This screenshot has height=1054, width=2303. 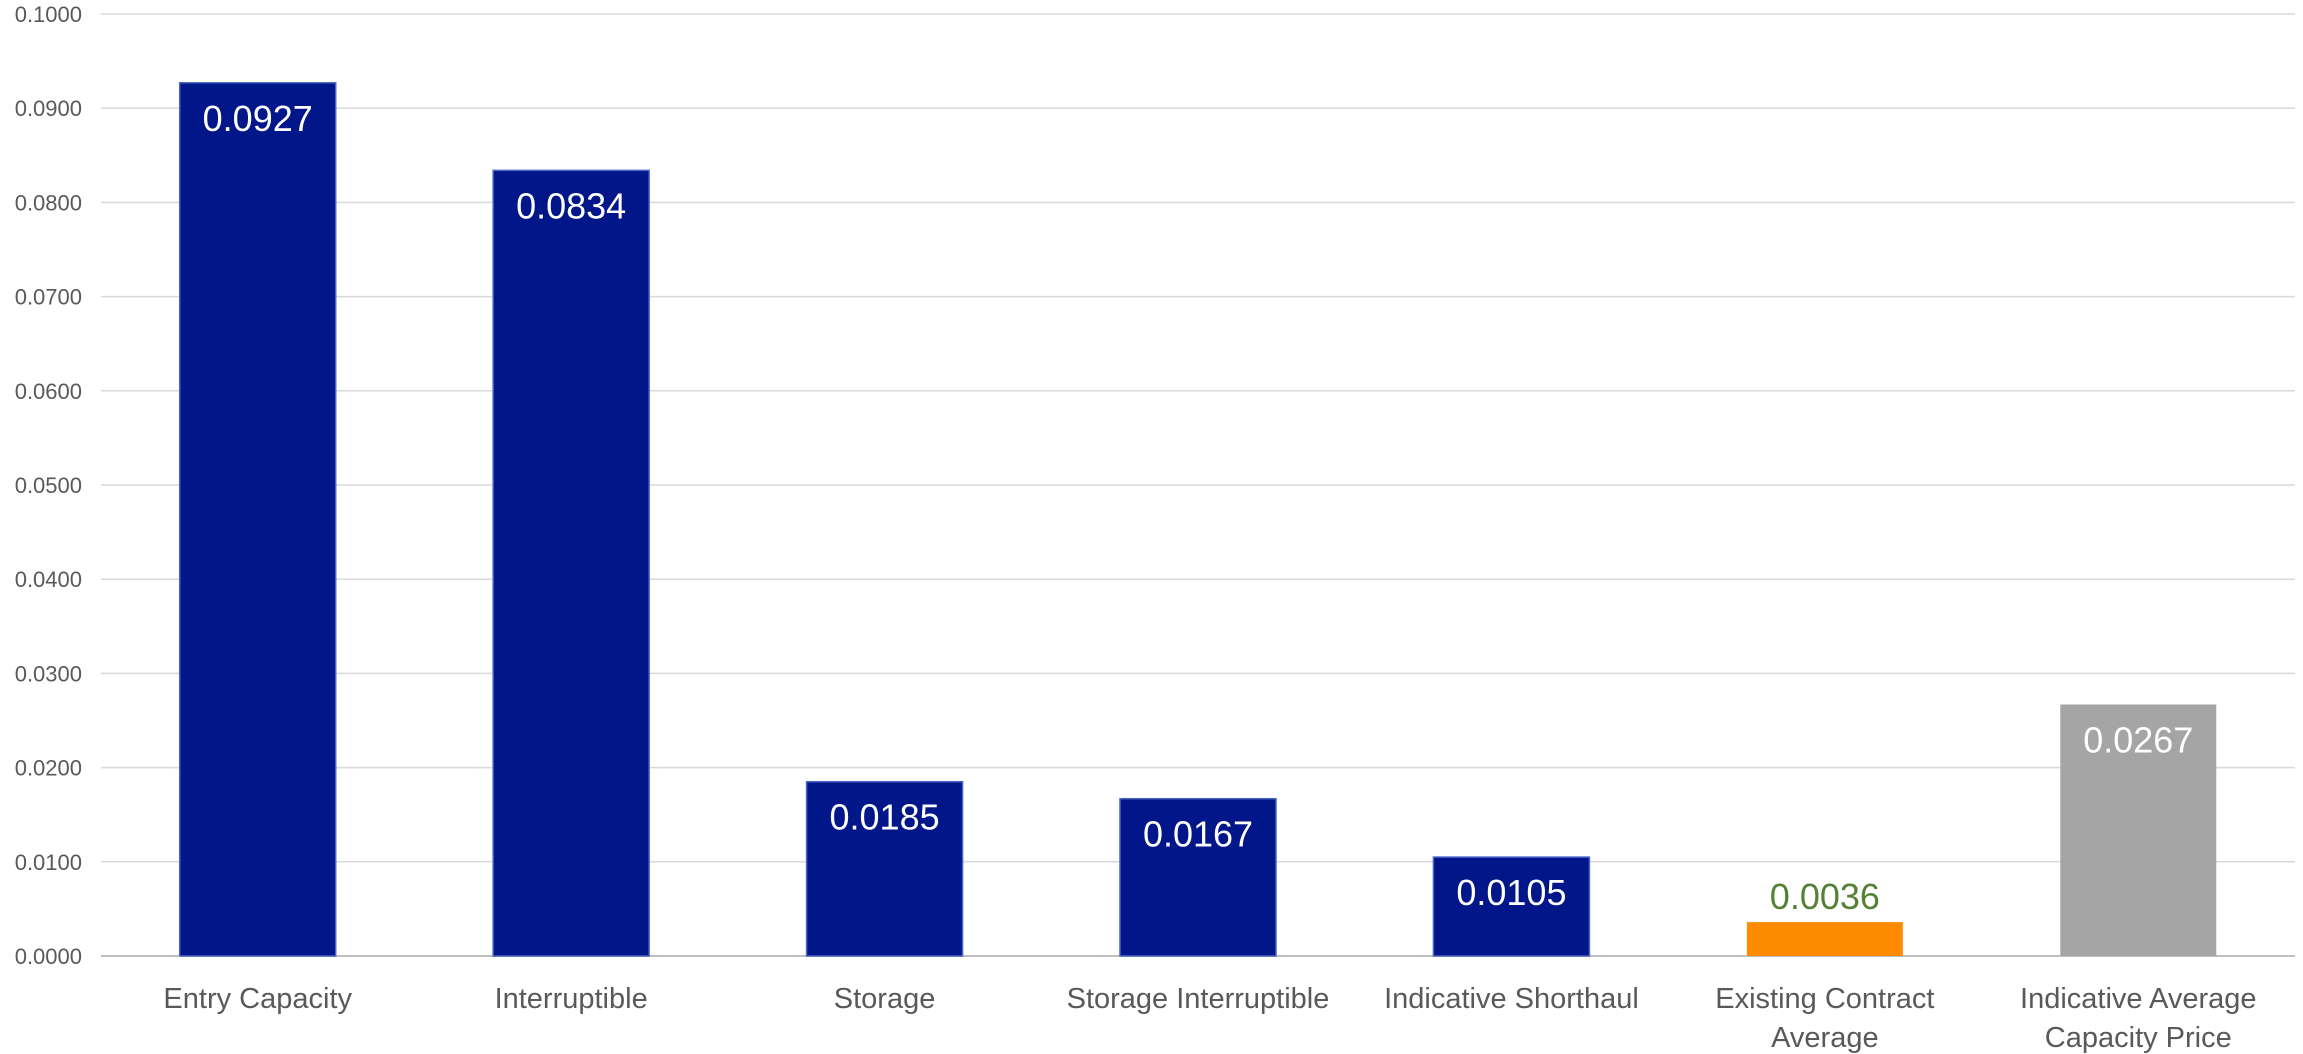 I want to click on x-category-label-line: Indicative Average, so click(x=2138, y=999).